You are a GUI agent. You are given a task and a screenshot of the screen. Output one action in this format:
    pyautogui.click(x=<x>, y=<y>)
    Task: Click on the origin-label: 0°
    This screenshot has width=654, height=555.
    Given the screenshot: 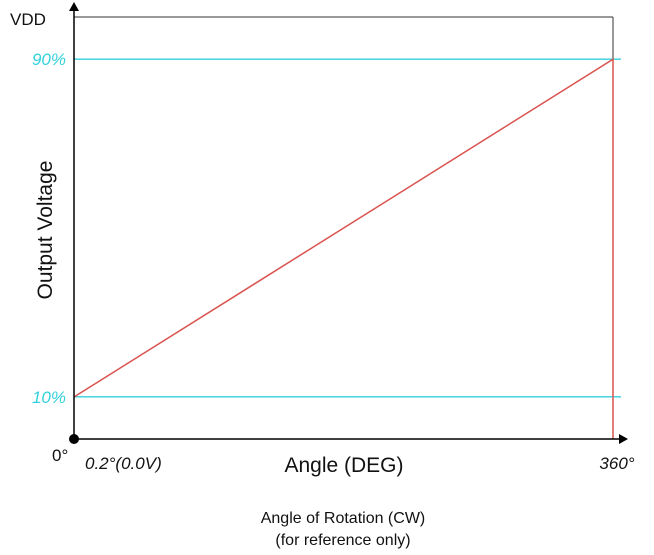 What is the action you would take?
    pyautogui.click(x=60, y=455)
    